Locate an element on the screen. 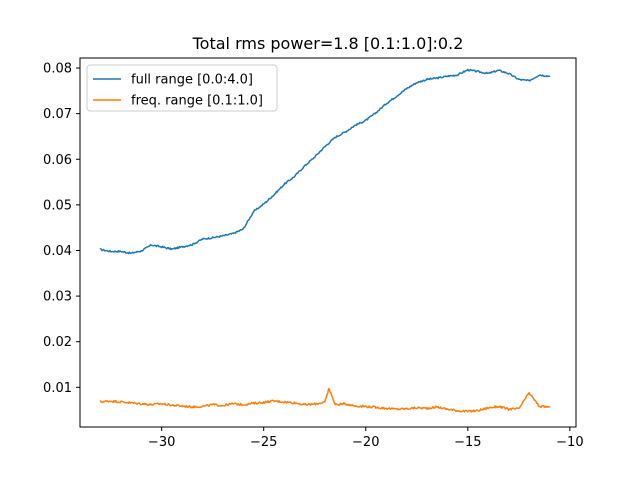 The width and height of the screenshot is (640, 480). legend-box is located at coordinates (182, 88).